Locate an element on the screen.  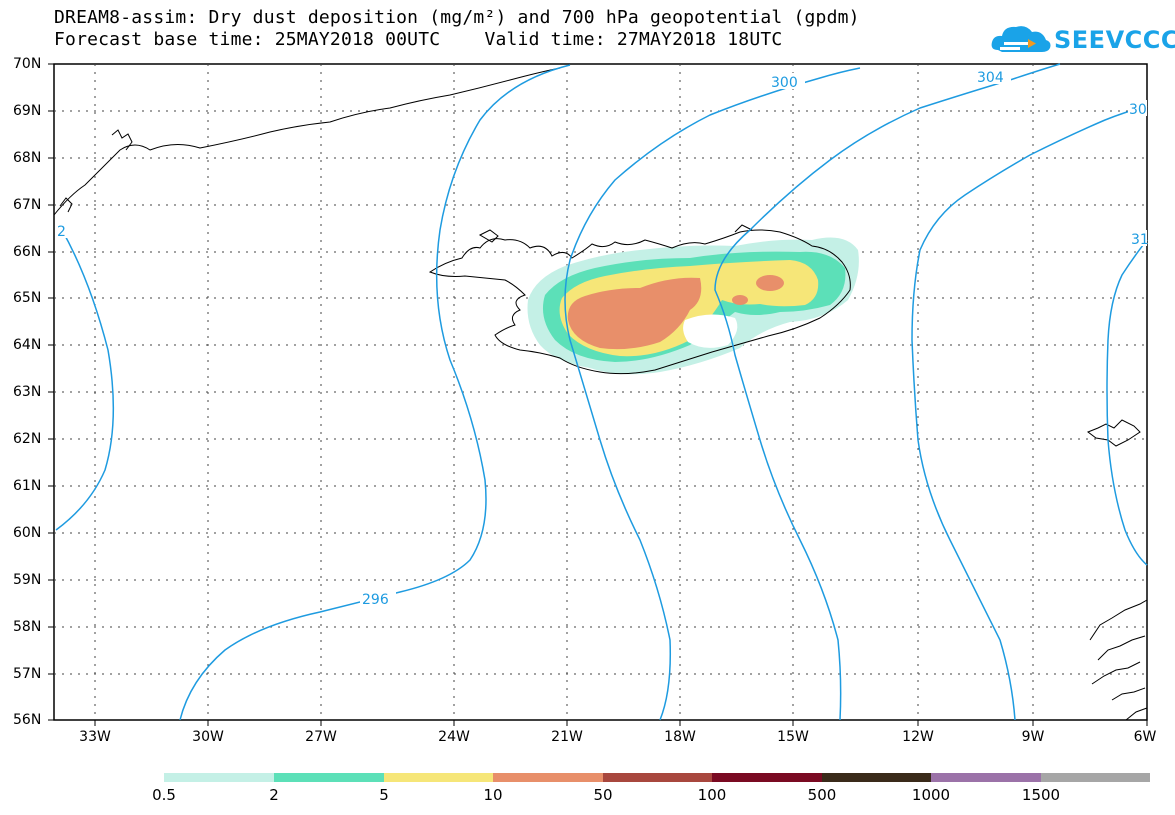
lat-label: 56N is located at coordinates (27, 720).